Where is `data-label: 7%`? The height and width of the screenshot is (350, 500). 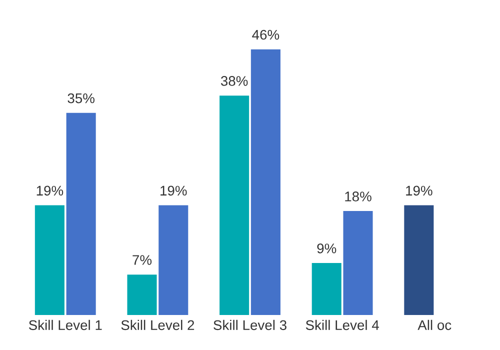
data-label: 7% is located at coordinates (142, 260).